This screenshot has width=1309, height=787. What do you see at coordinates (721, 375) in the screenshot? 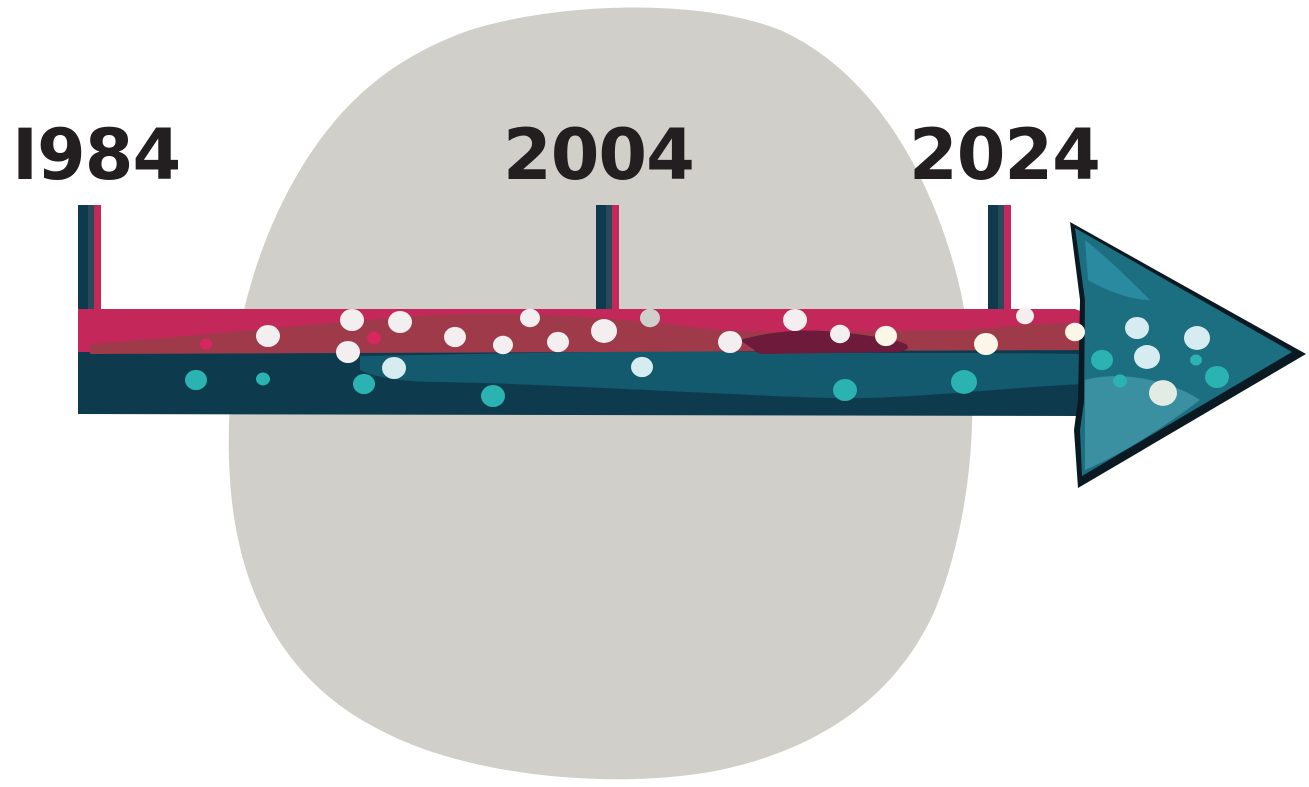
I see `arrow-shaft-bottom-mid` at bounding box center [721, 375].